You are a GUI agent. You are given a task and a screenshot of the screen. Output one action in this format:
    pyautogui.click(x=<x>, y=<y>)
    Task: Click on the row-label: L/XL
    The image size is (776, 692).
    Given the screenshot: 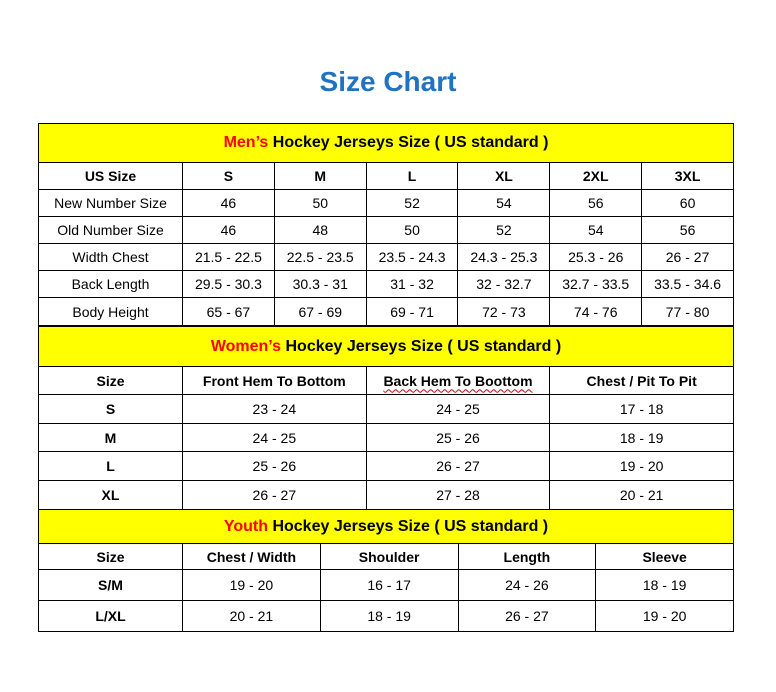 What is the action you would take?
    pyautogui.click(x=110, y=616)
    